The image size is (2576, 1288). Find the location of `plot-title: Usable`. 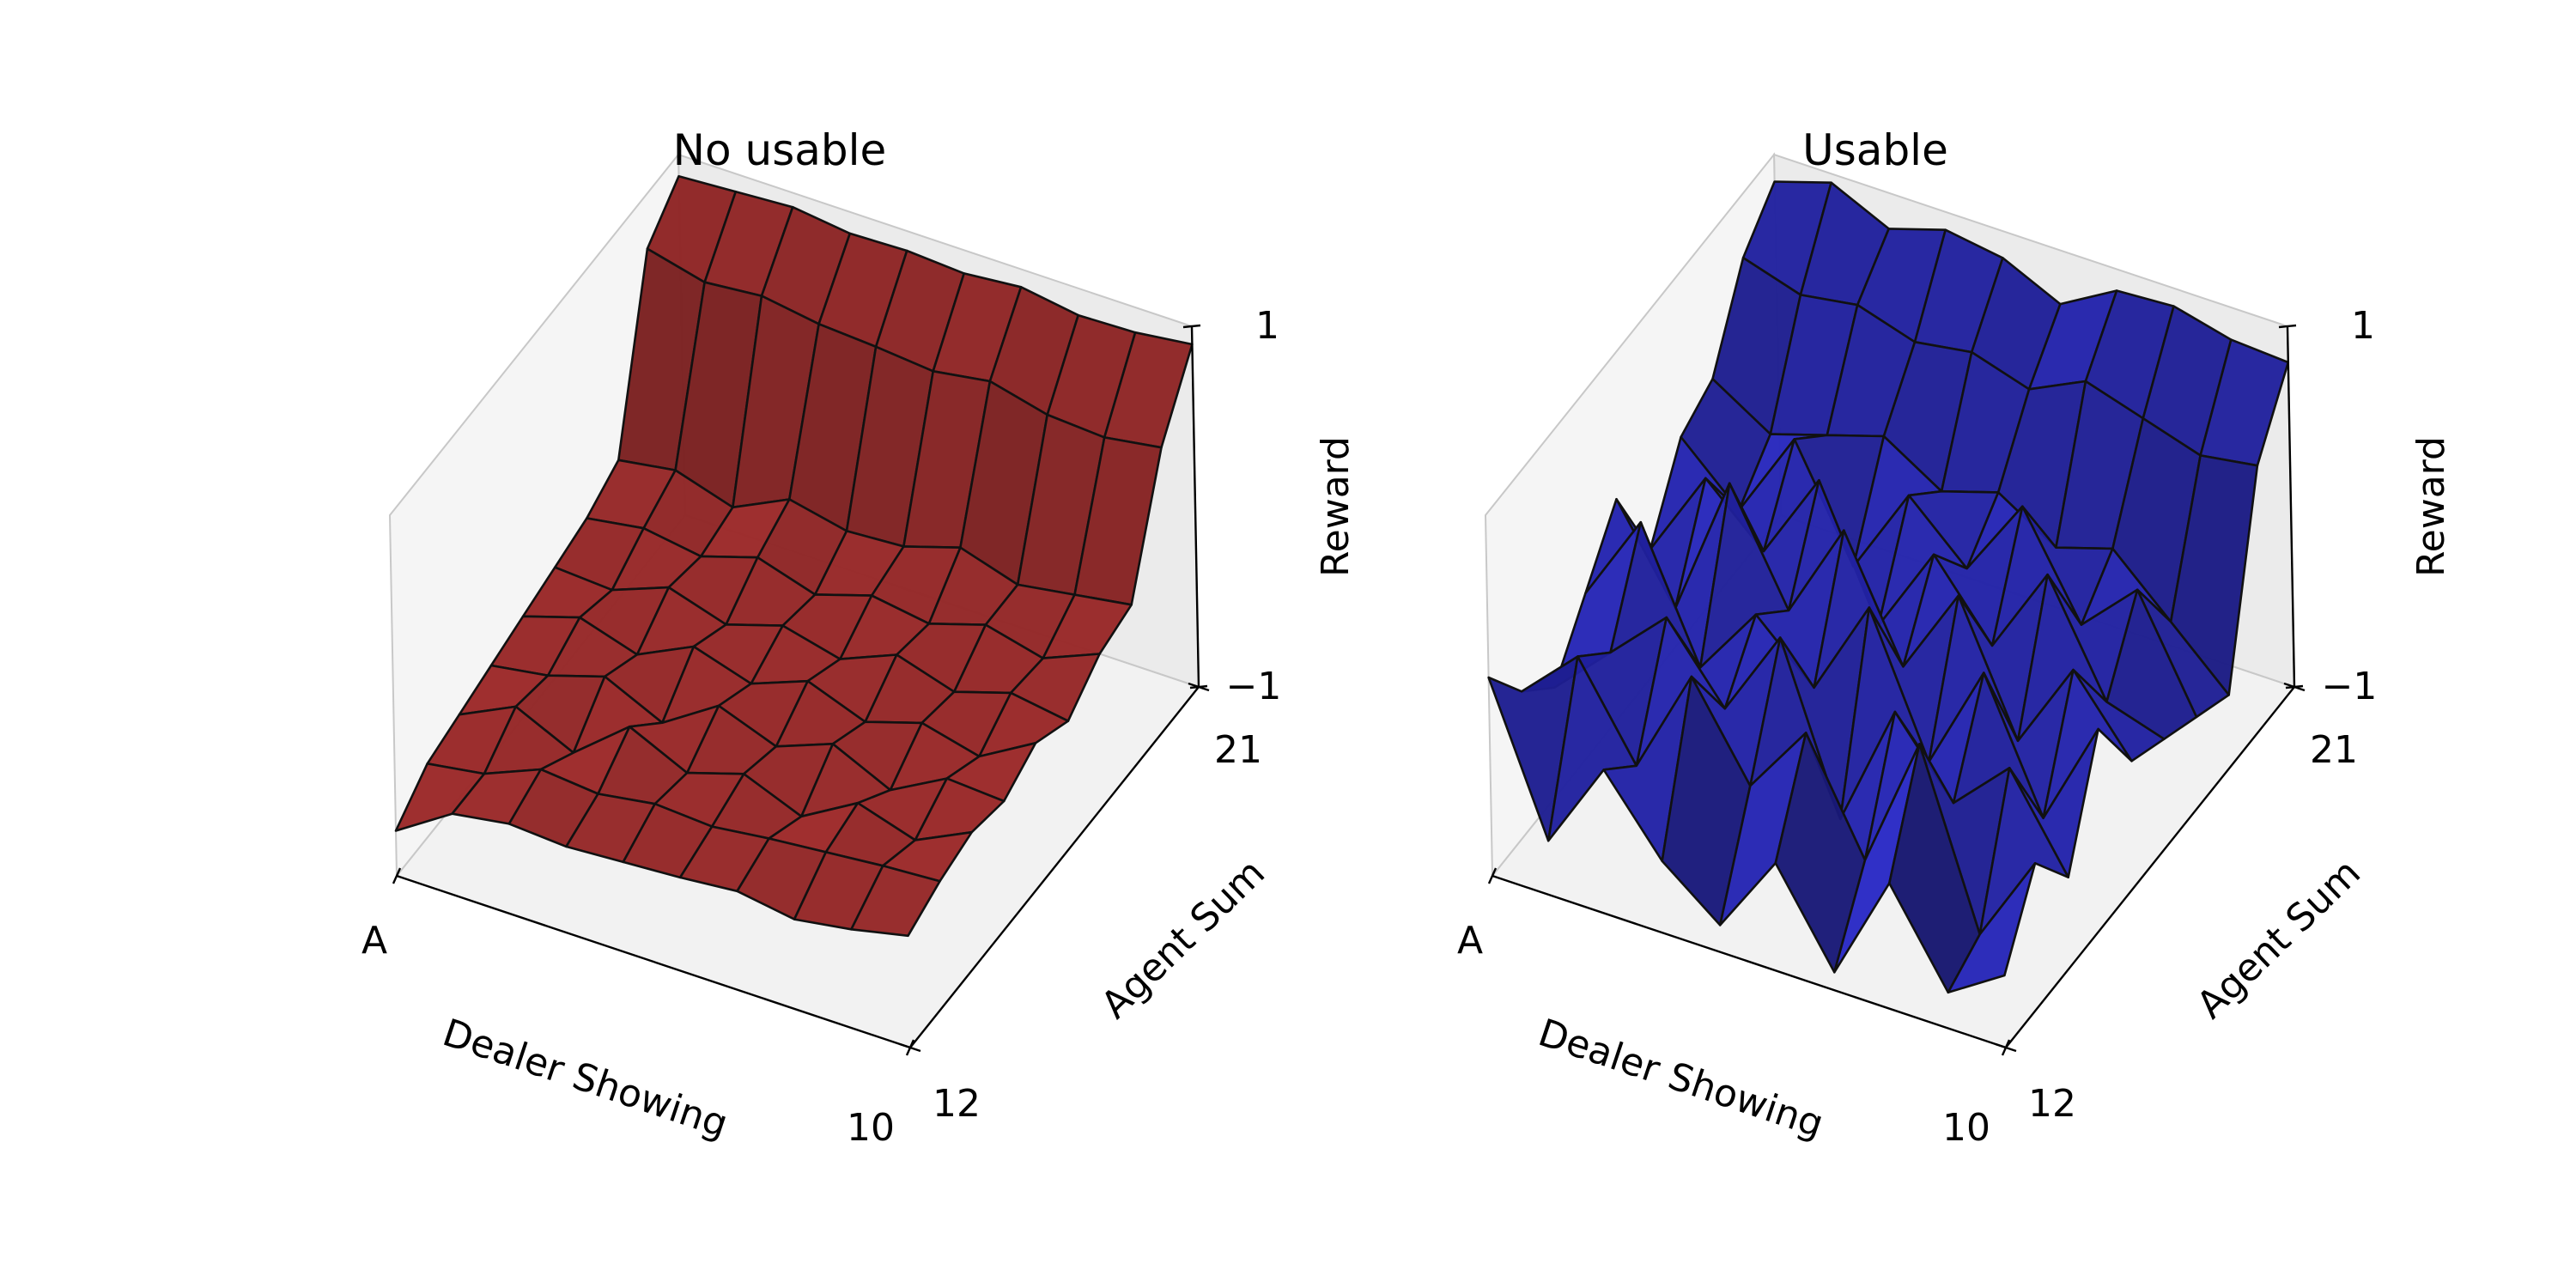

plot-title: Usable is located at coordinates (1875, 150).